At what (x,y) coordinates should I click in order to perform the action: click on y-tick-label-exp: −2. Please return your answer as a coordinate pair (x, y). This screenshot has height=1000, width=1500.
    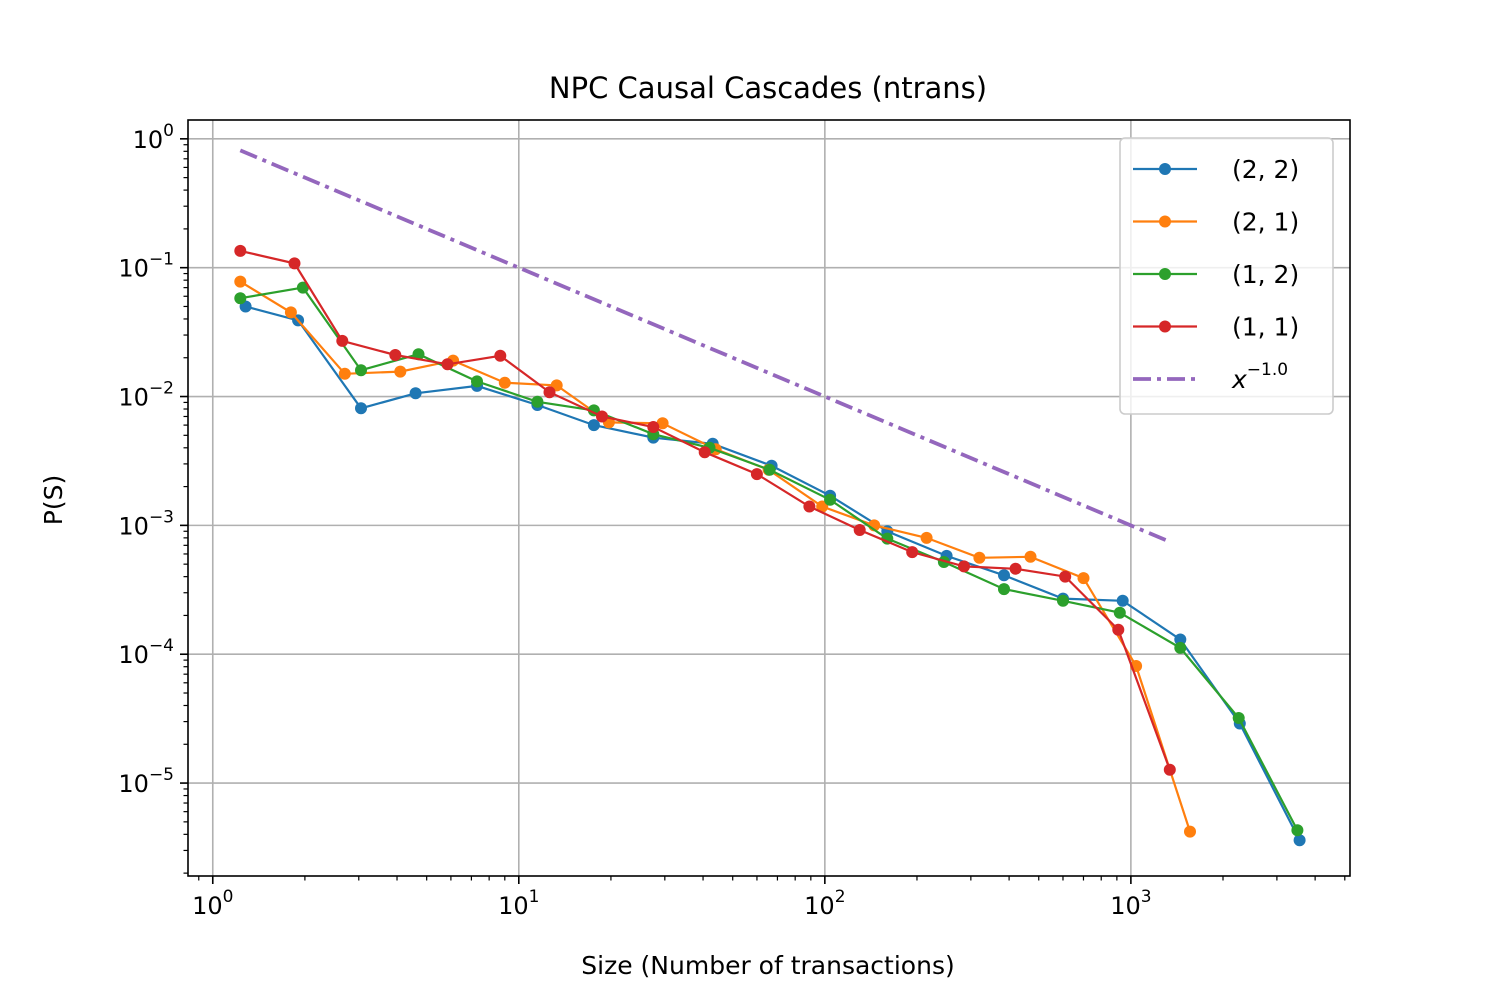
    Looking at the image, I should click on (161, 389).